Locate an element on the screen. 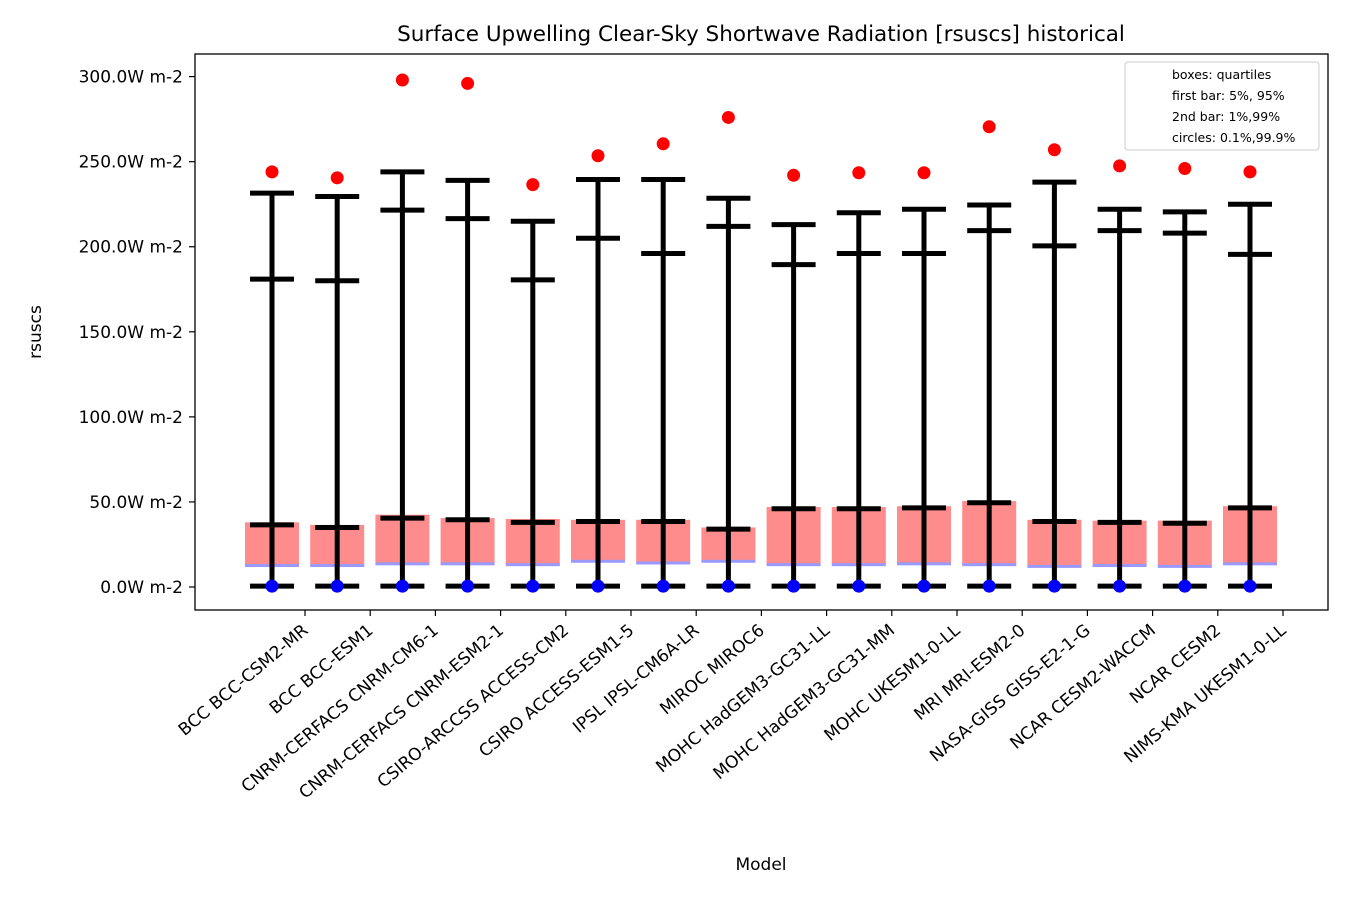 This screenshot has height=900, width=1350. y-axis-label: rsuscs is located at coordinates (36, 332).